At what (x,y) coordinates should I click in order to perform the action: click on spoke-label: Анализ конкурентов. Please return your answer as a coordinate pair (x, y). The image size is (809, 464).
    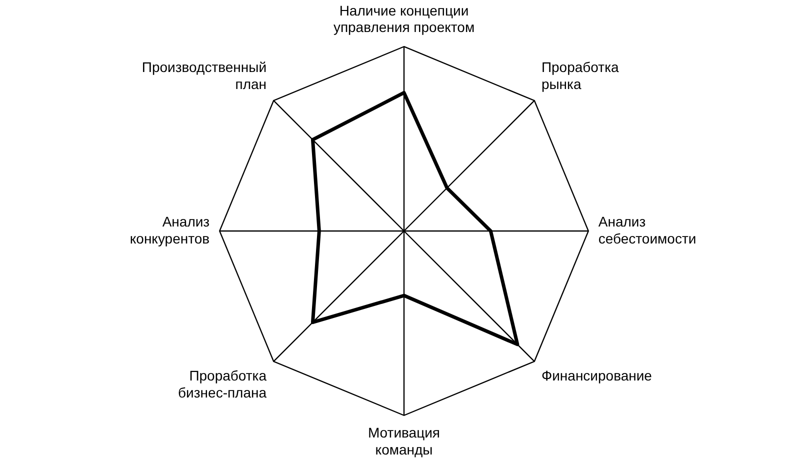
    Looking at the image, I should click on (170, 229).